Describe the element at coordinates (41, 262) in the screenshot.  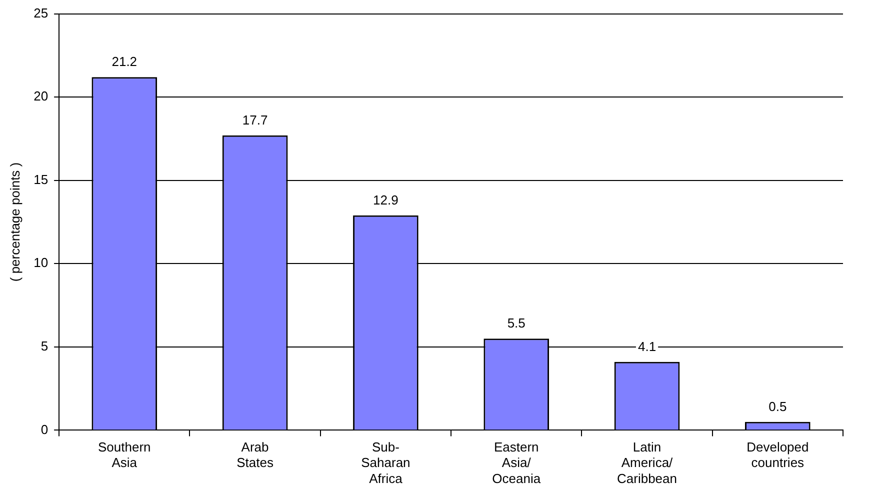
I see `y-tick-label: 10` at that location.